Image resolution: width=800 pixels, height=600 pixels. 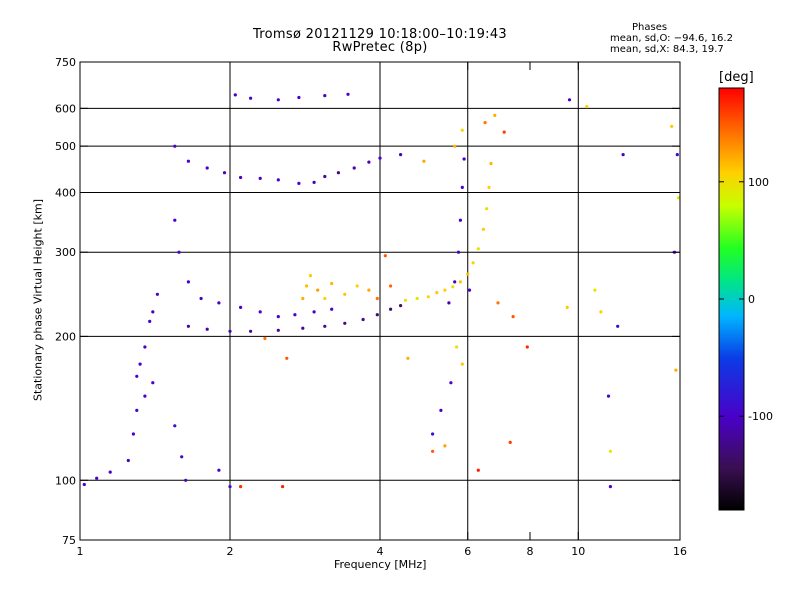 I want to click on x-tick-label: 10, so click(x=578, y=551).